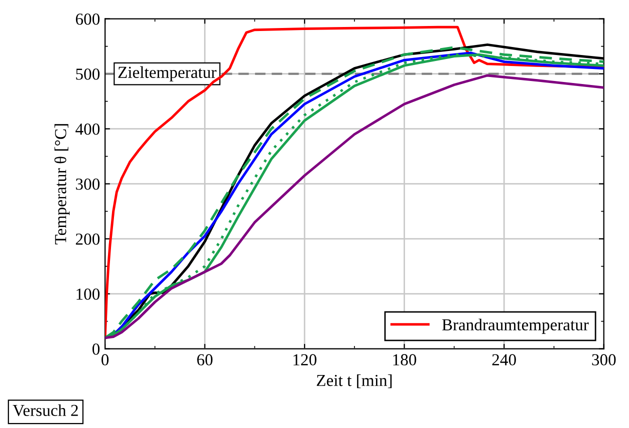 The image size is (629, 428). I want to click on x-tick-label: 0, so click(105, 360).